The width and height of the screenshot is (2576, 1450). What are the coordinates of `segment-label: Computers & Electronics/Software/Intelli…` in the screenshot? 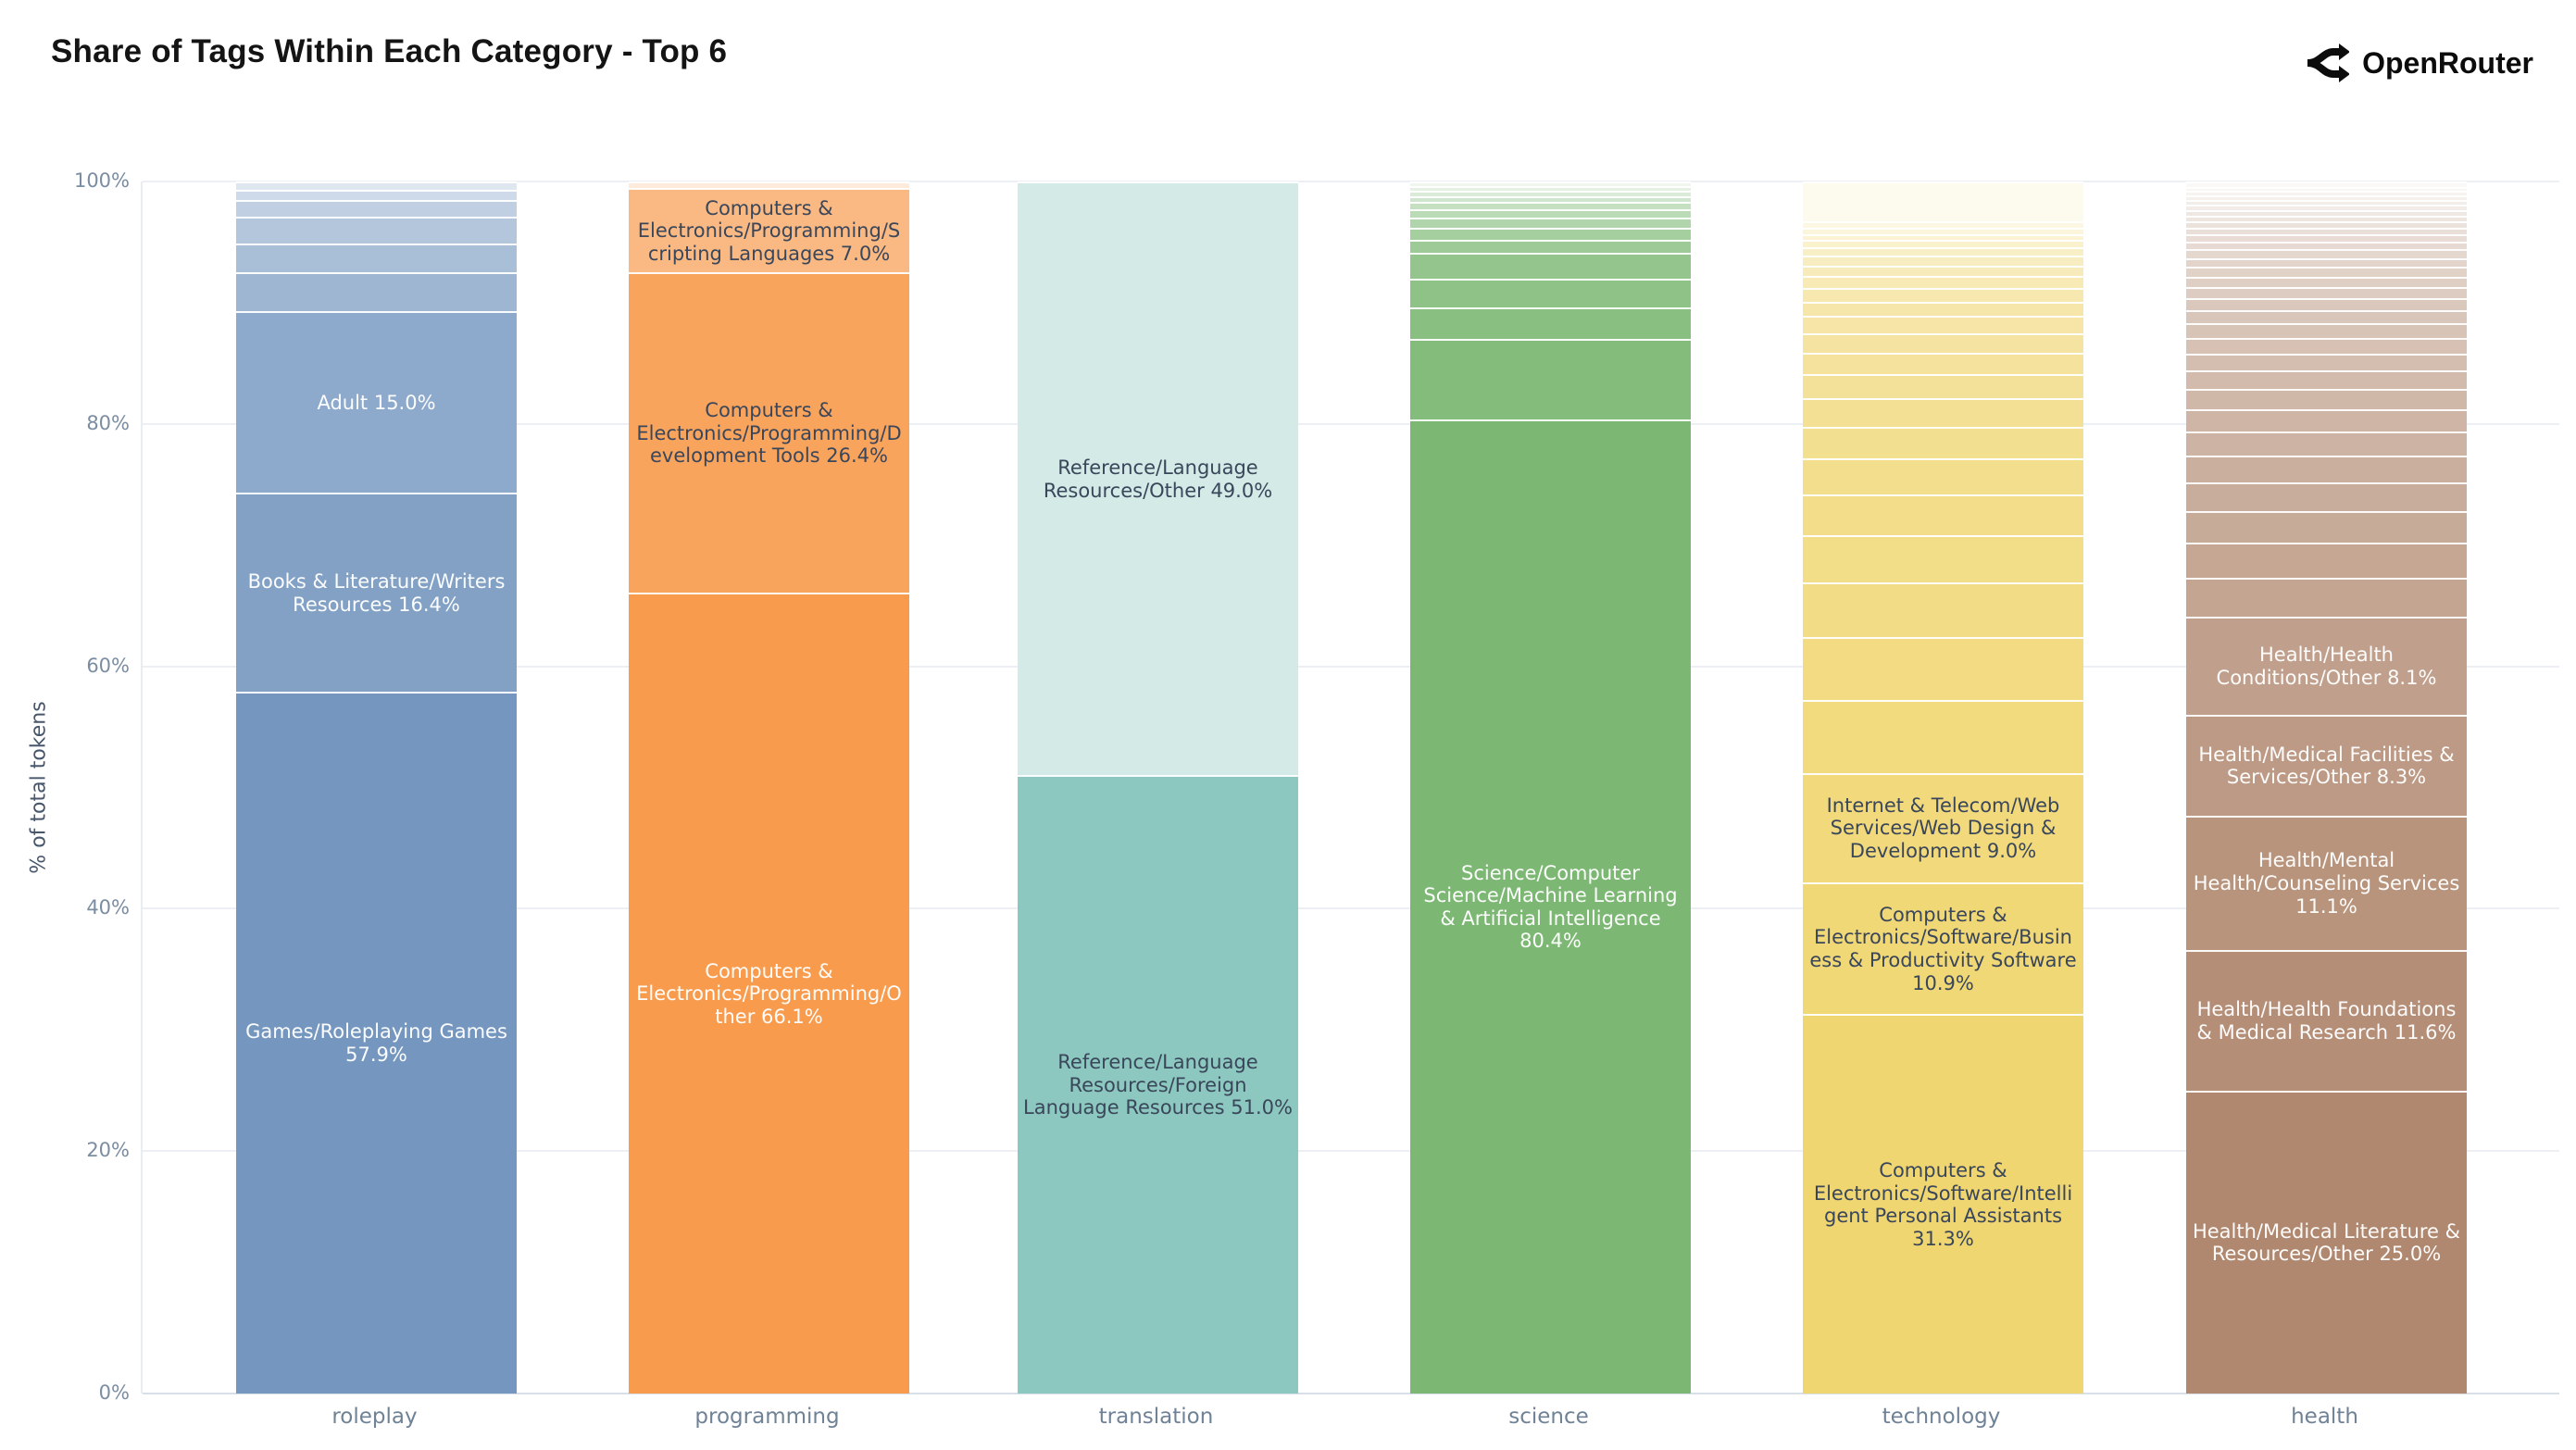 It's located at (1943, 1205).